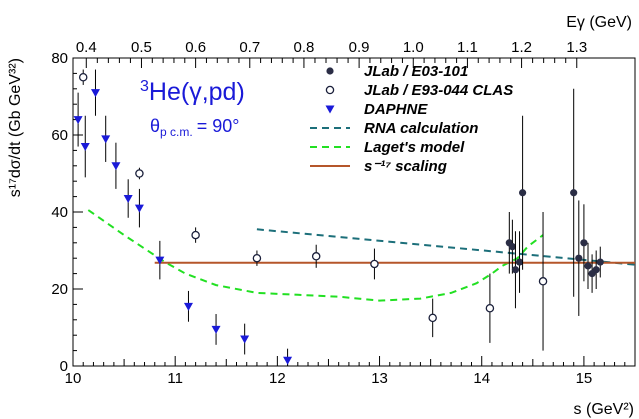 This screenshot has height=419, width=639. What do you see at coordinates (197, 92) in the screenshot?
I see `reaction-label: He(γ,pd)` at bounding box center [197, 92].